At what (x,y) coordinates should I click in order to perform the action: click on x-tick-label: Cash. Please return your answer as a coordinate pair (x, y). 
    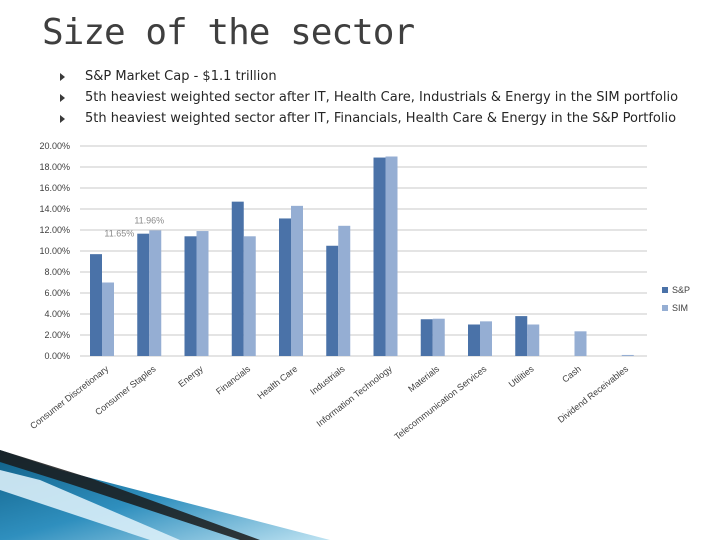
    Looking at the image, I should click on (571, 374).